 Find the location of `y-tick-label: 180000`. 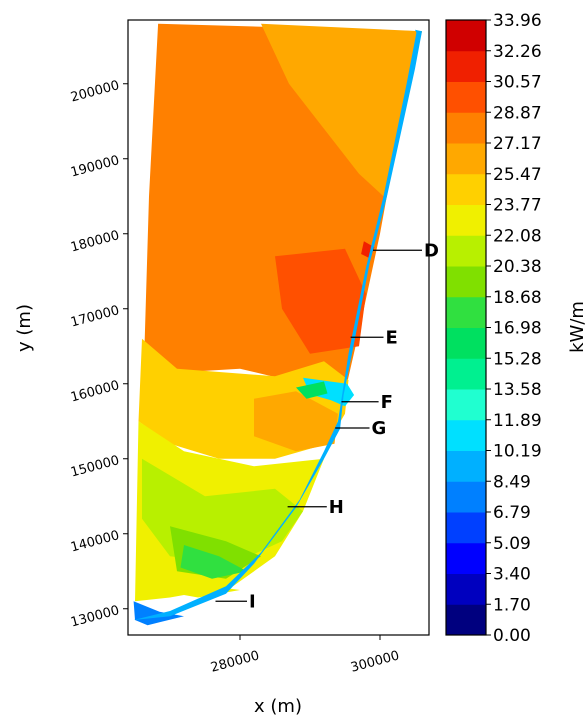

y-tick-label: 180000 is located at coordinates (95, 241).